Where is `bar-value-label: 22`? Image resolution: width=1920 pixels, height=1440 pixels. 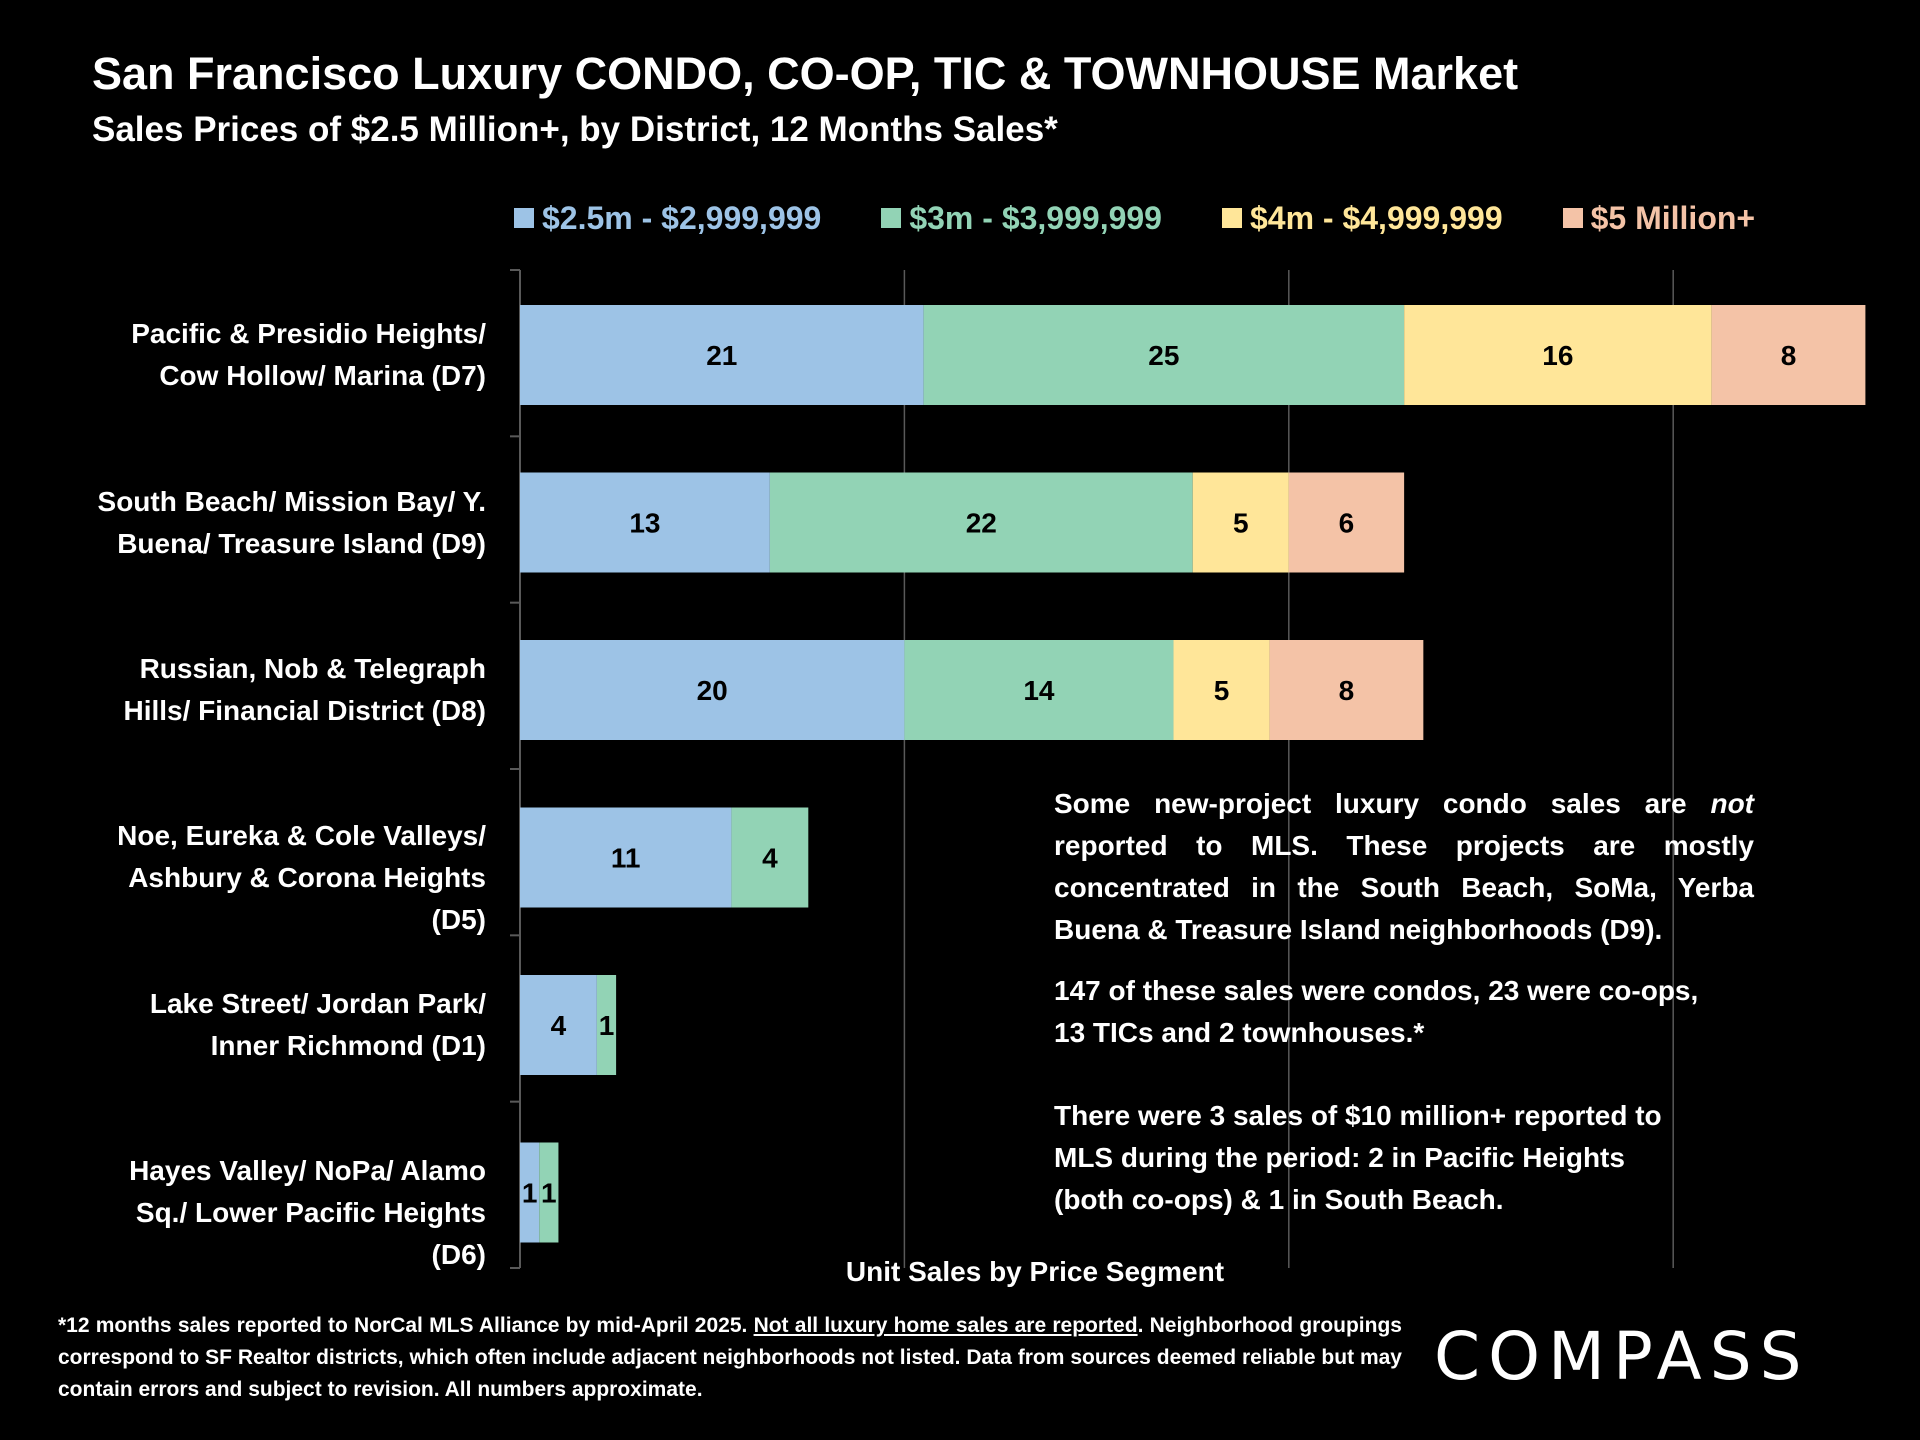
bar-value-label: 22 is located at coordinates (981, 523).